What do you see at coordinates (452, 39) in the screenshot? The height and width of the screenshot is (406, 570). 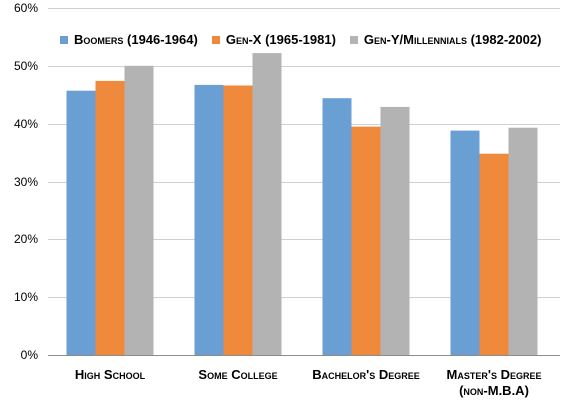 I see `legend-label-geny: Gen-Y/Millennials (1982-2002)` at bounding box center [452, 39].